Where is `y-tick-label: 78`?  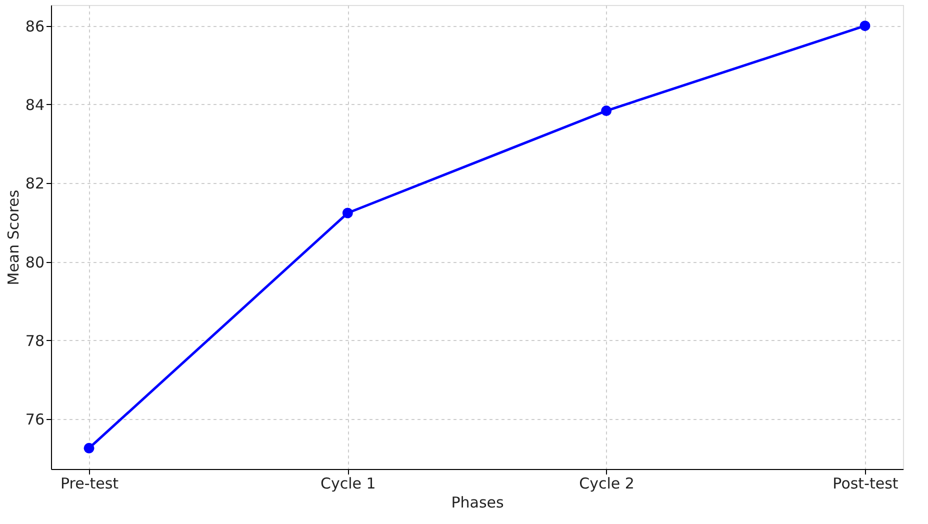 y-tick-label: 78 is located at coordinates (34, 341).